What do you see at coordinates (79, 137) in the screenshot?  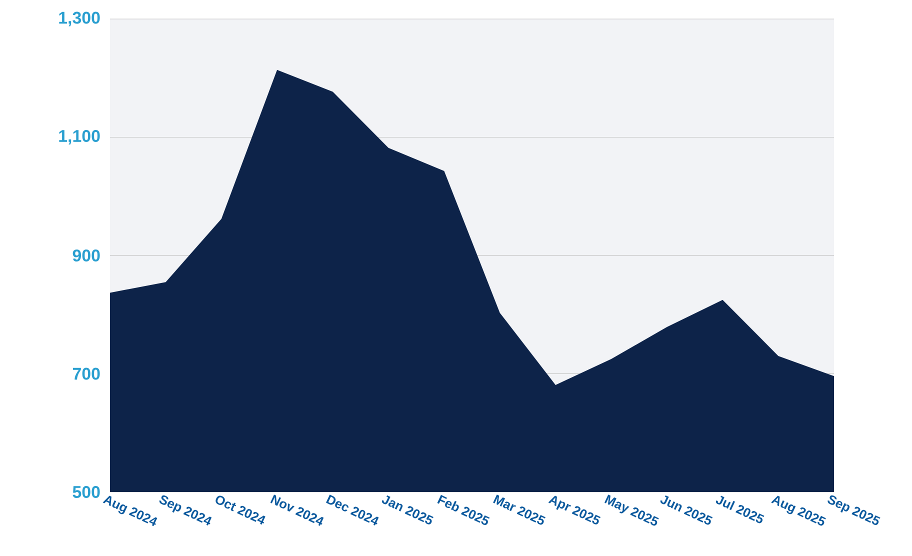 I see `y-tick-label: 1,100` at bounding box center [79, 137].